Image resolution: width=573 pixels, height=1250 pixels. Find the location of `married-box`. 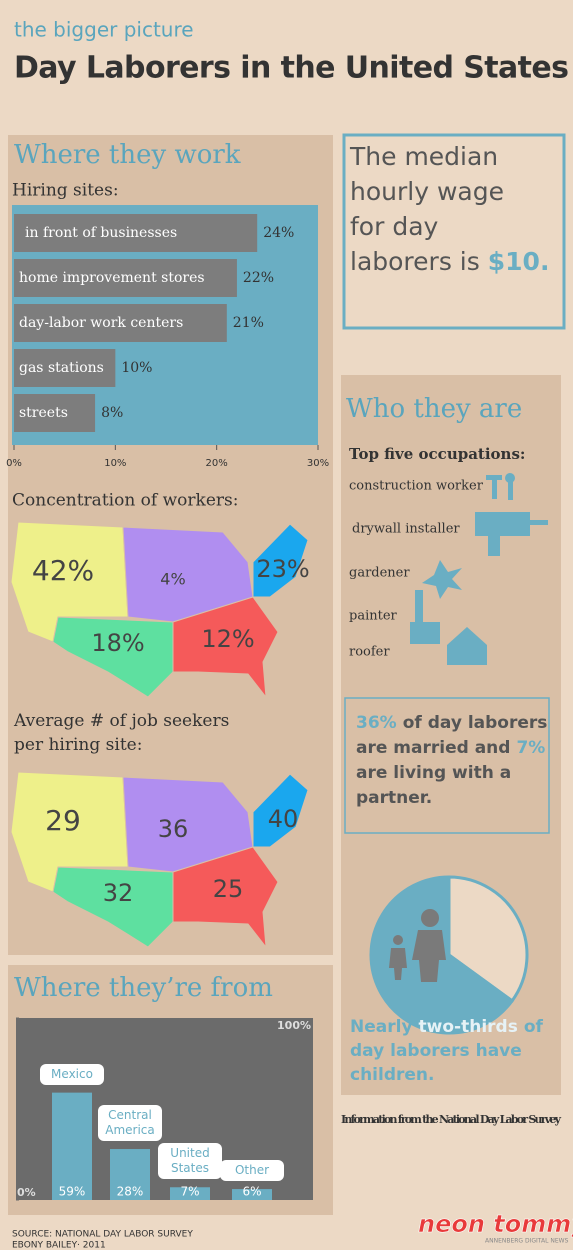

married-box is located at coordinates (447, 765).